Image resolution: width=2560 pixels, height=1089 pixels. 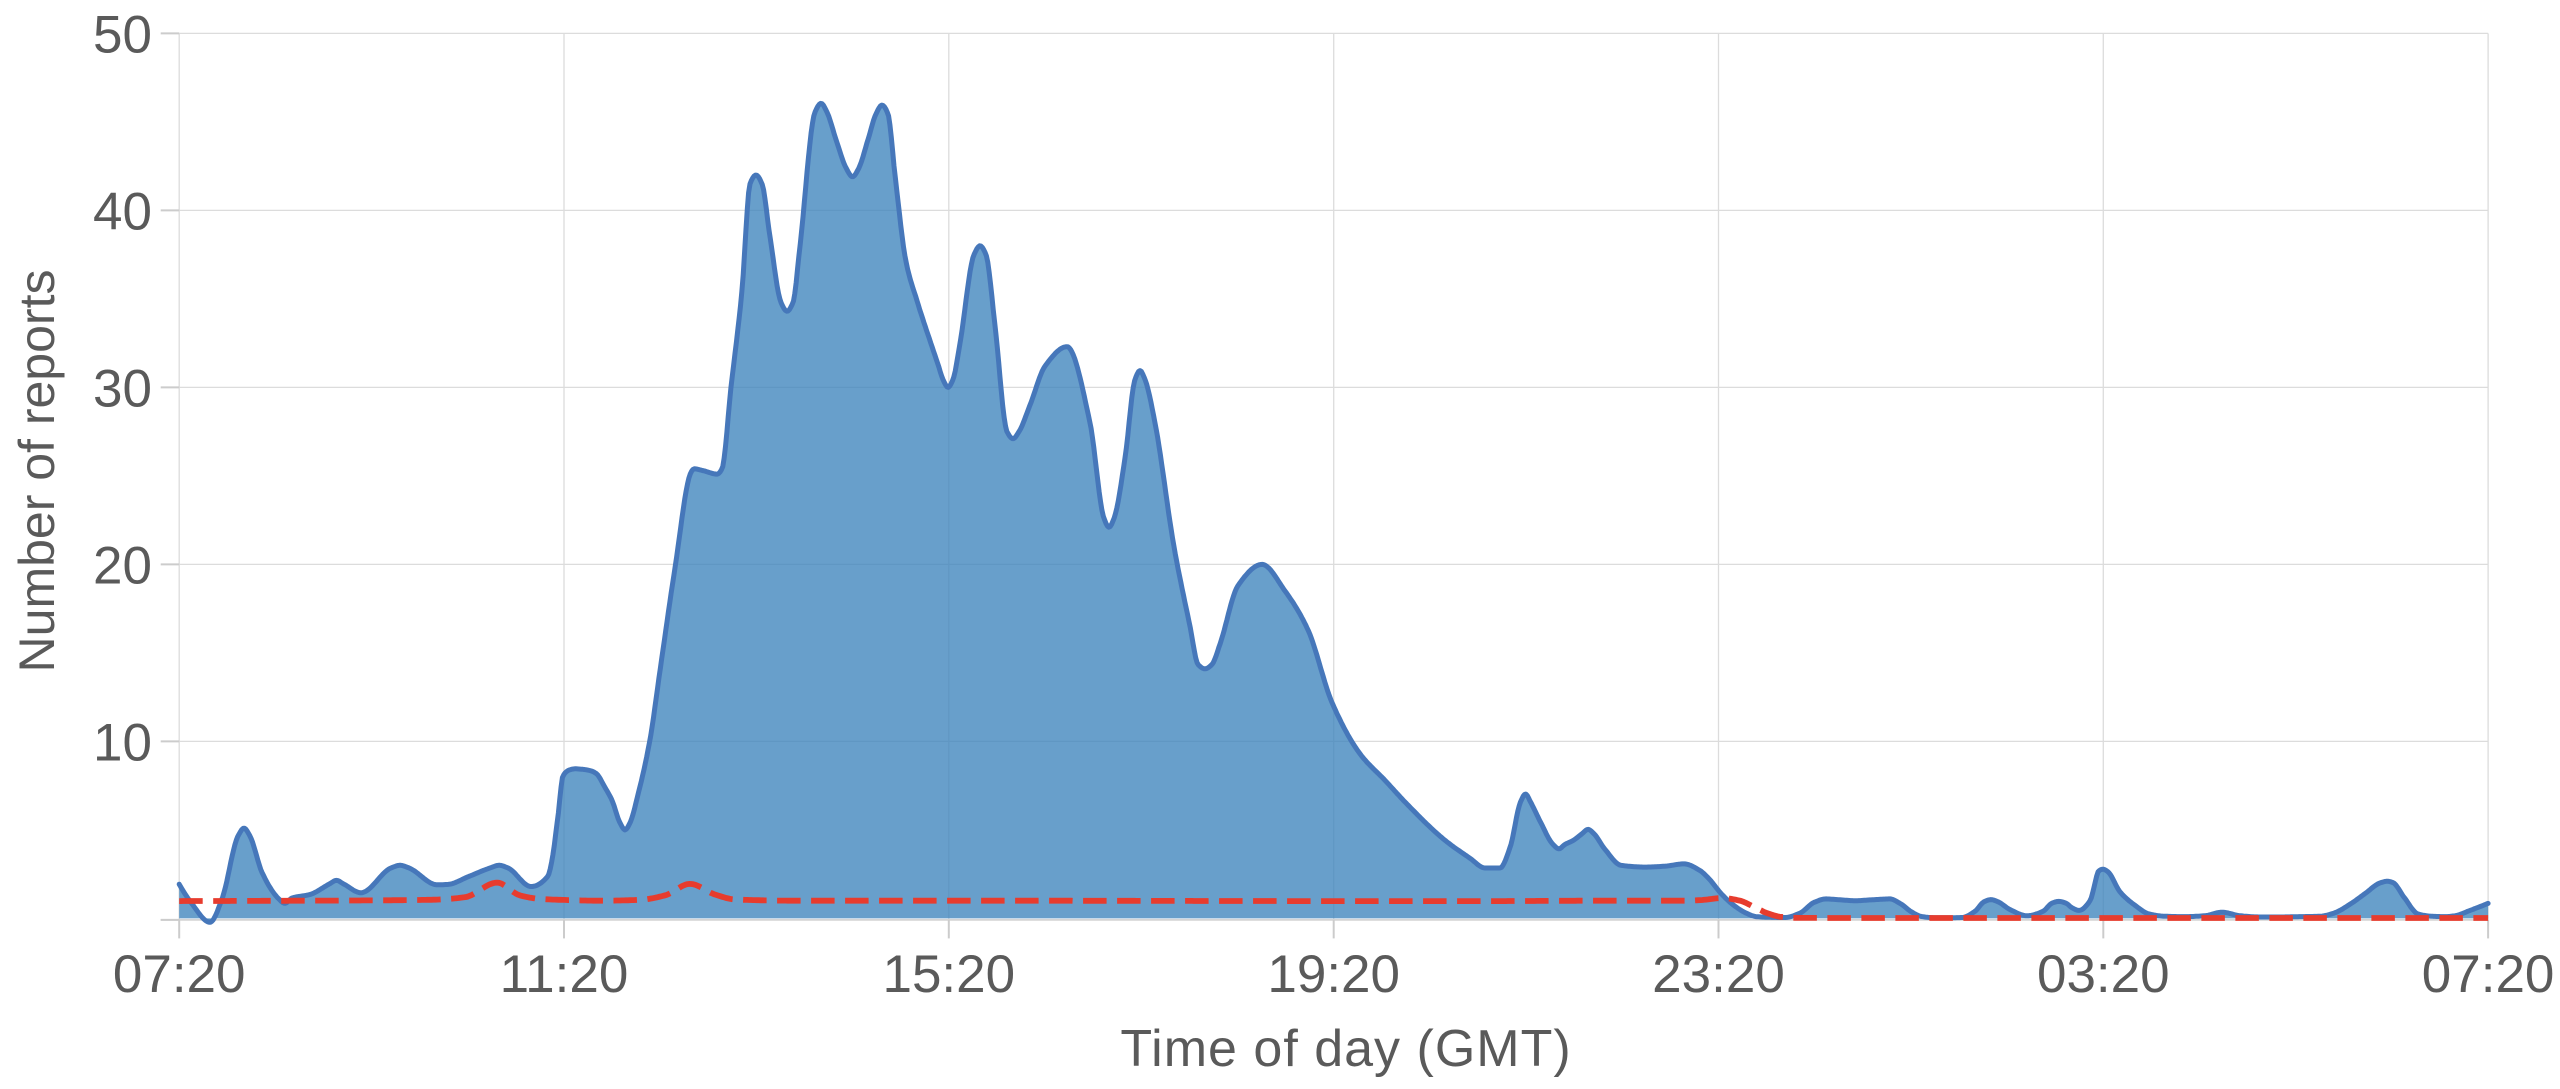 I want to click on svg-text: 23:20, so click(x=1718, y=974).